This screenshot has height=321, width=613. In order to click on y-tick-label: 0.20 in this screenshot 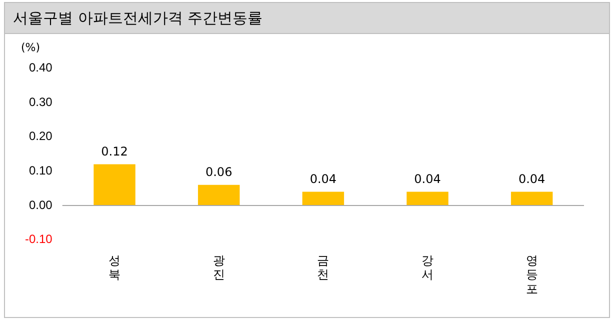, I will do `click(40, 136)`.